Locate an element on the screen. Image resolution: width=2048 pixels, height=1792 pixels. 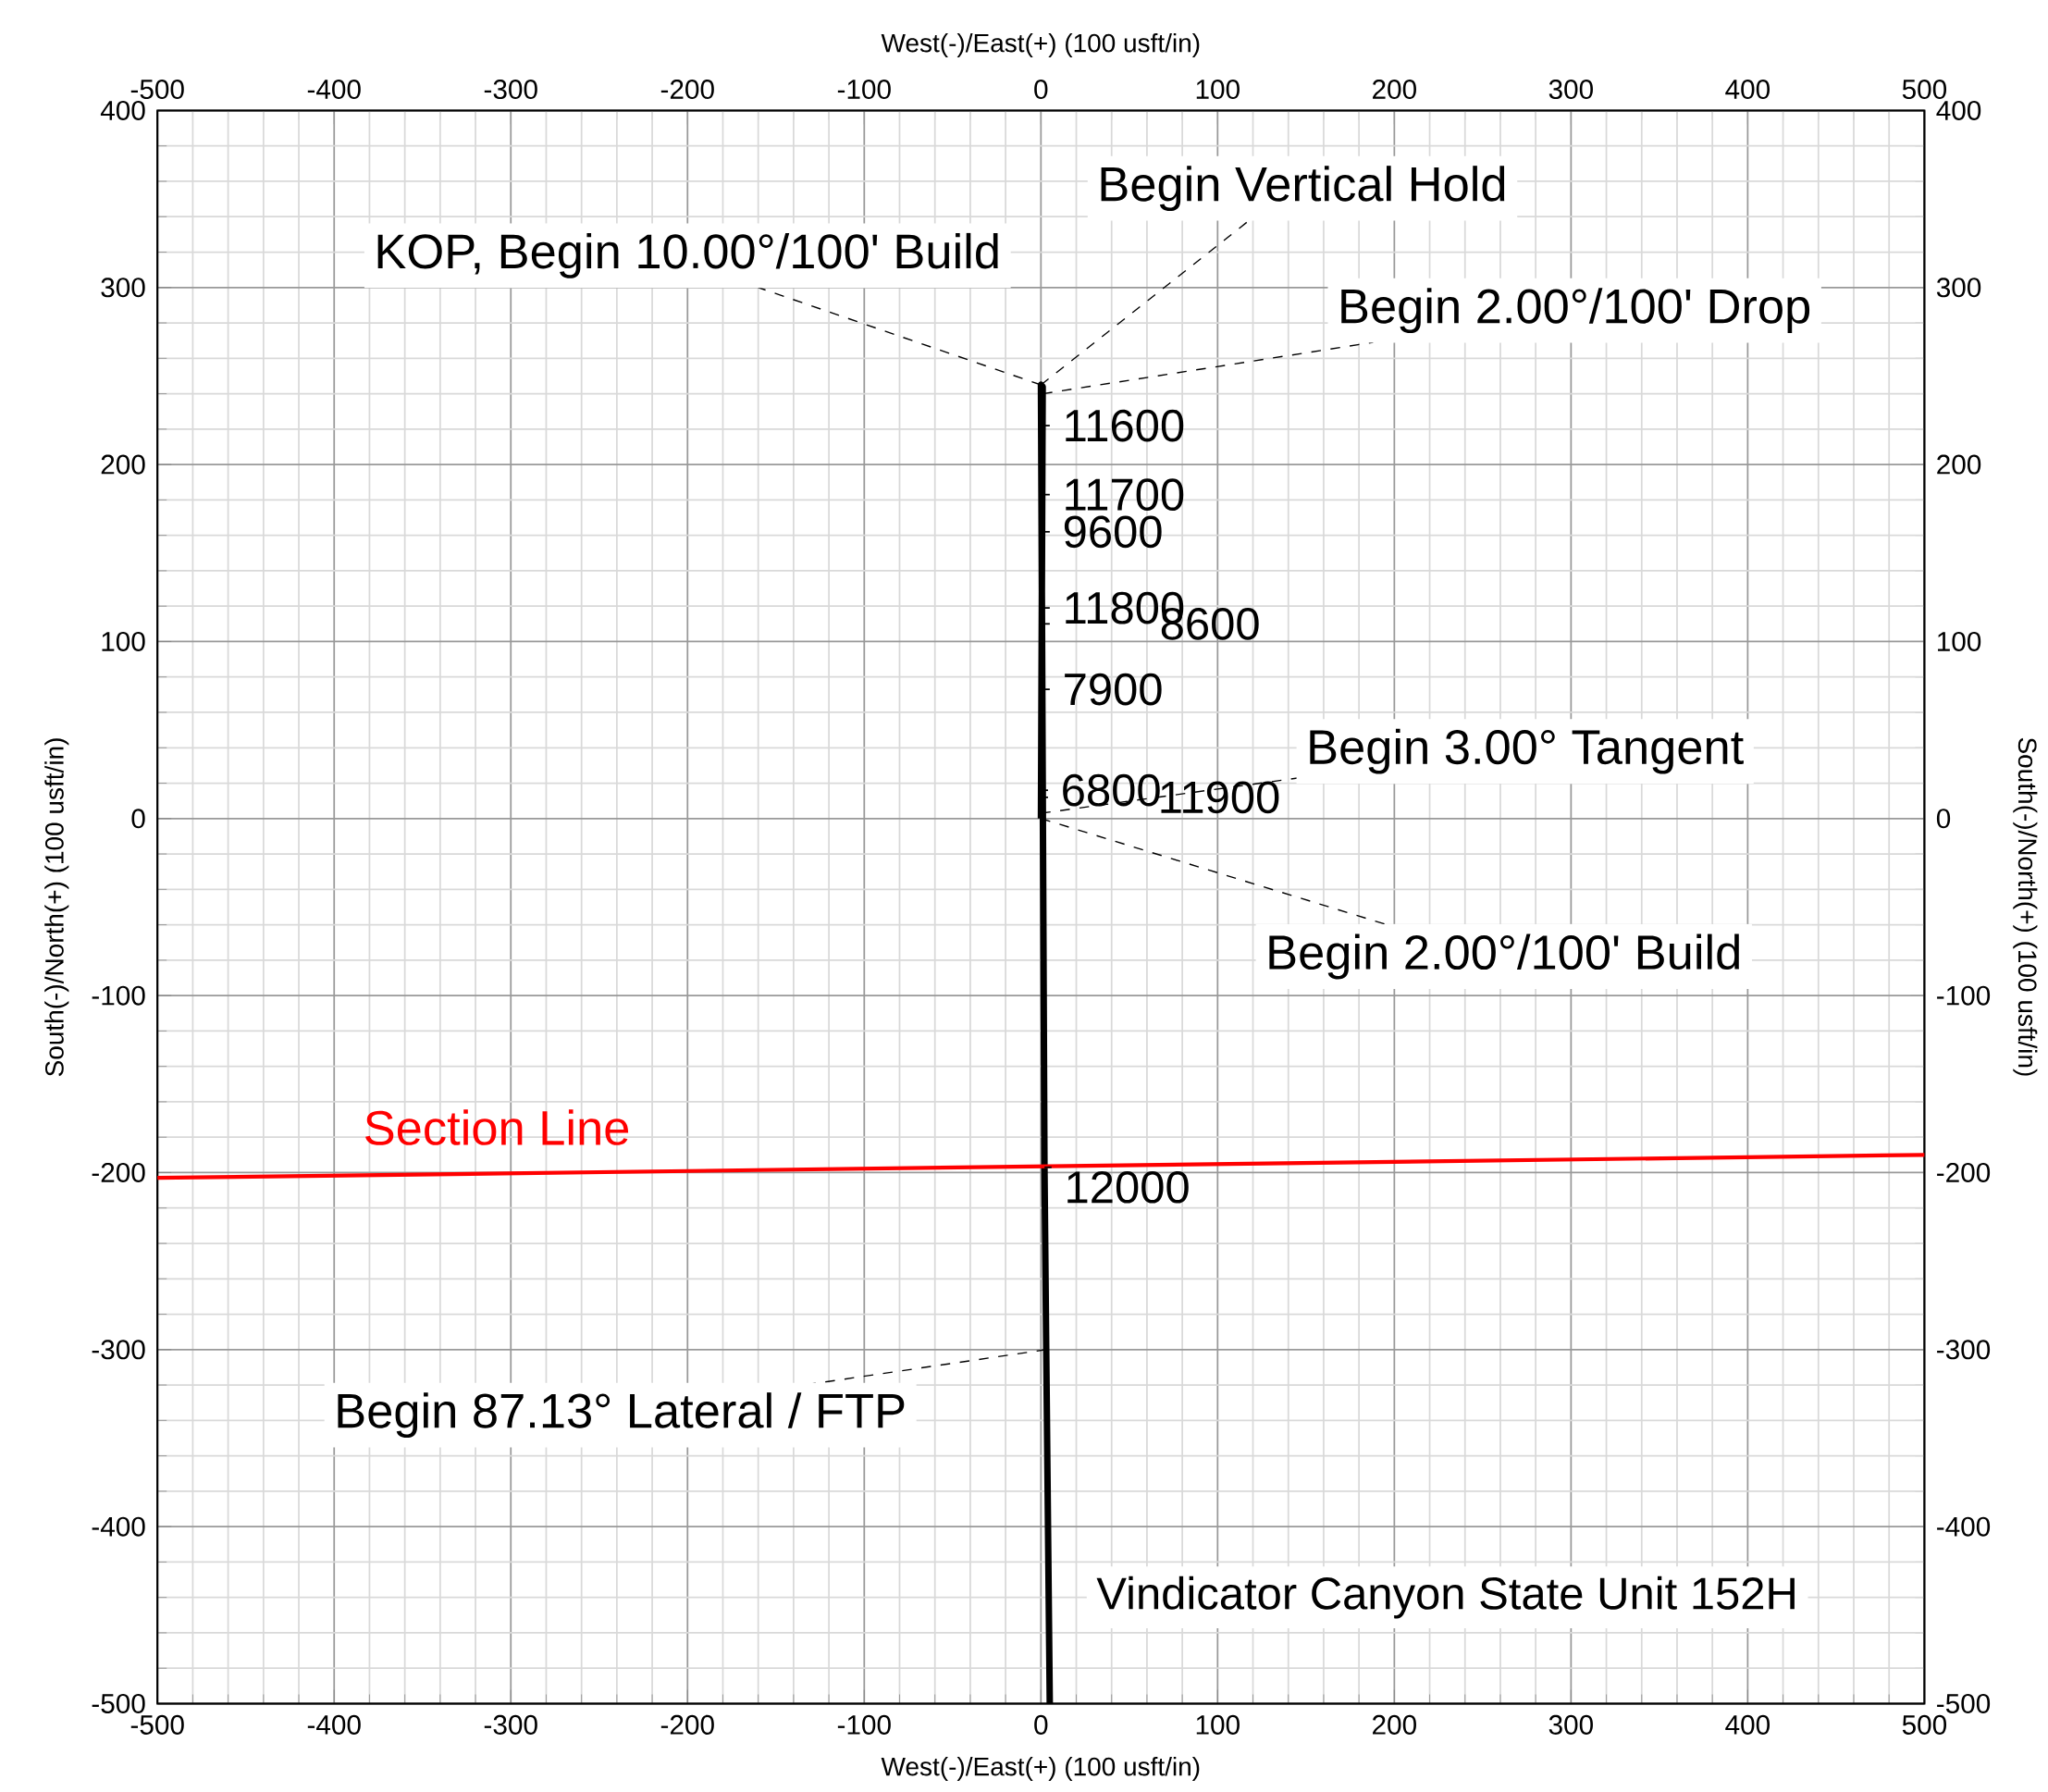
y-tick-label: -100 is located at coordinates (118, 995).